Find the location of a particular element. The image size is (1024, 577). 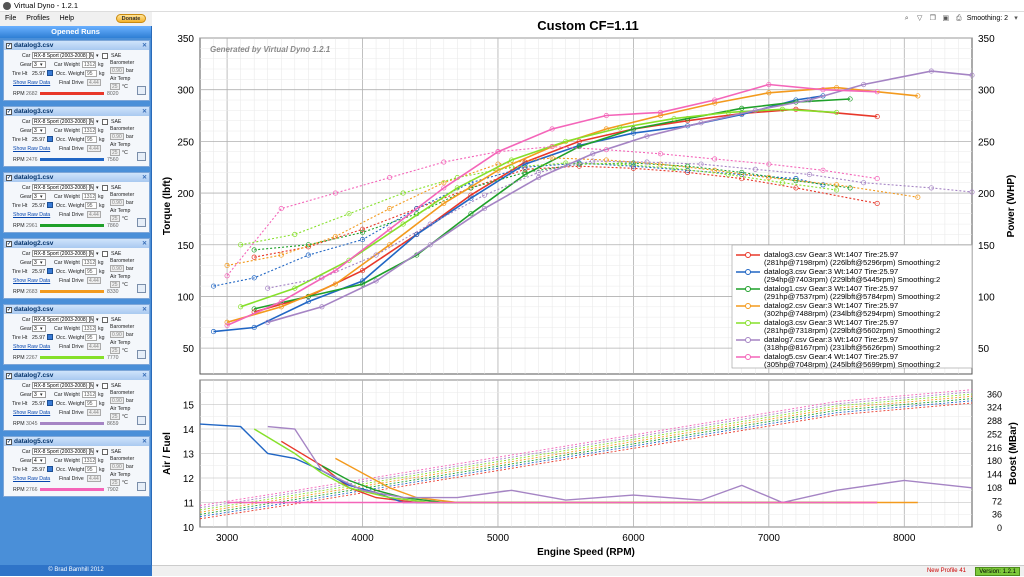

profile-status: New Profile 41 is located at coordinates (946, 571).